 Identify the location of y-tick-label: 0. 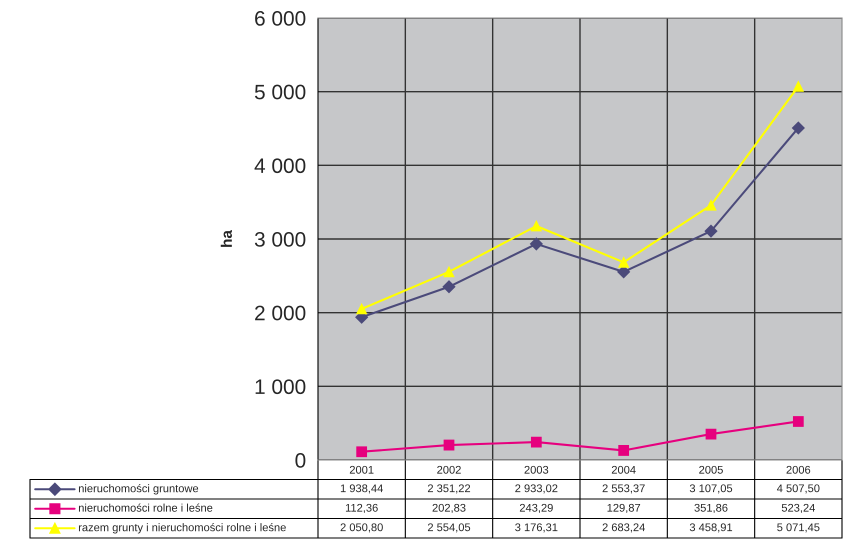
(300, 460).